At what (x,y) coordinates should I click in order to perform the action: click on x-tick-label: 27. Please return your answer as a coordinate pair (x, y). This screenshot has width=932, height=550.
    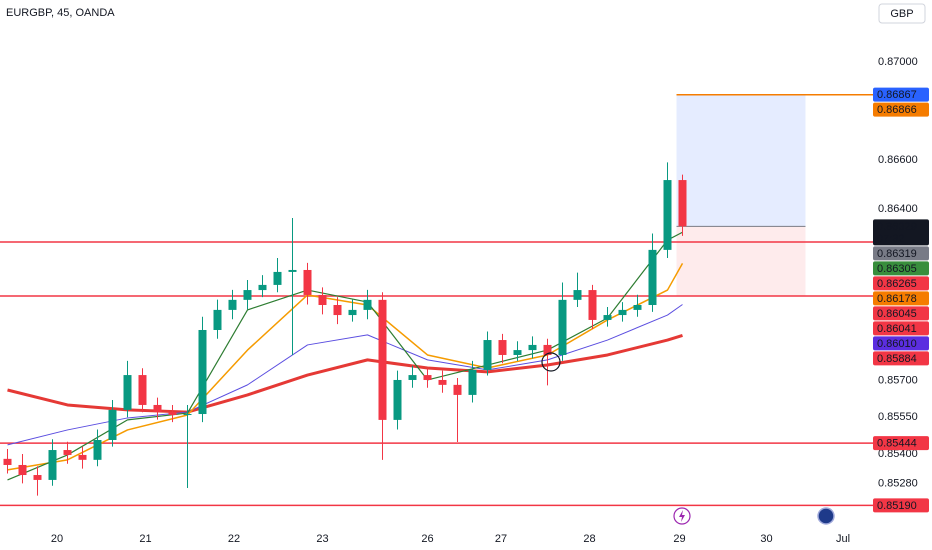
    Looking at the image, I should click on (501, 539).